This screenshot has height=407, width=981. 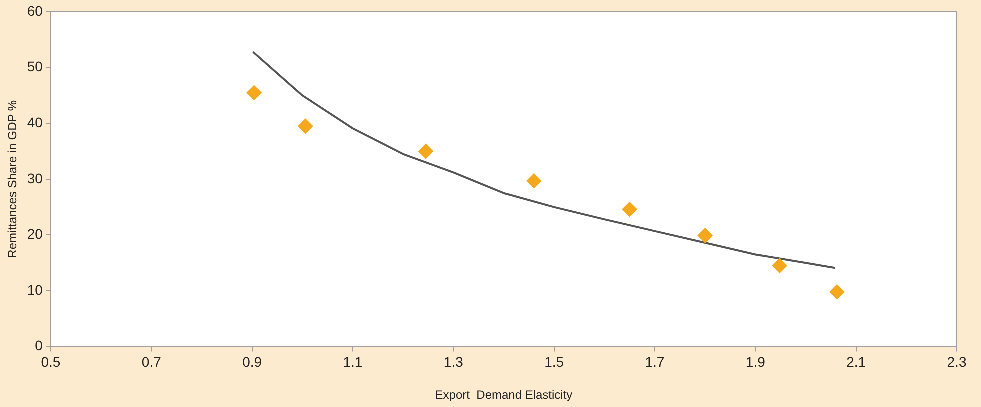 What do you see at coordinates (655, 362) in the screenshot?
I see `x-tick-label: 1.7` at bounding box center [655, 362].